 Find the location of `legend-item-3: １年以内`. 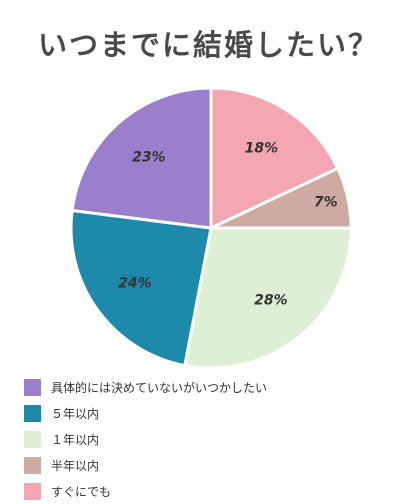

legend-item-3: １年以内 is located at coordinates (145, 439).